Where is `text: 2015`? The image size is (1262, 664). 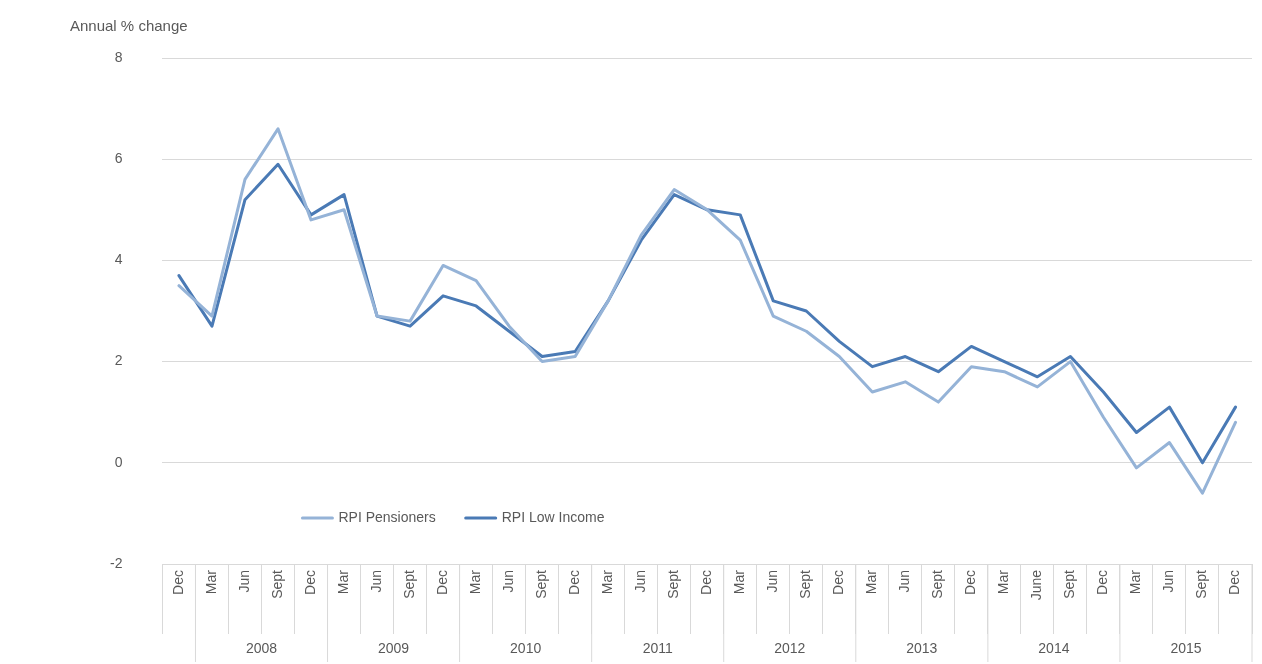 text: 2015 is located at coordinates (1186, 647).